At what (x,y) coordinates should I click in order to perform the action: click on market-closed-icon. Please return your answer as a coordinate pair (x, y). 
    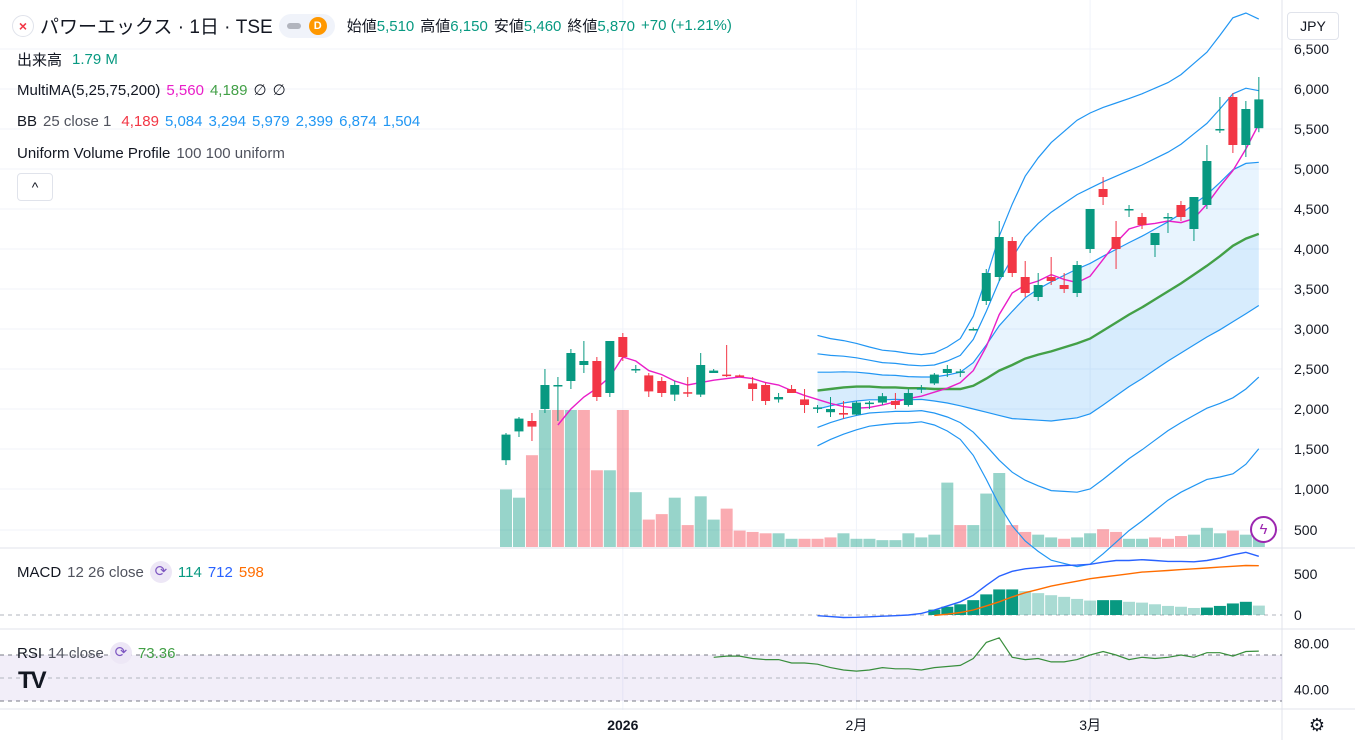
    Looking at the image, I should click on (293, 25).